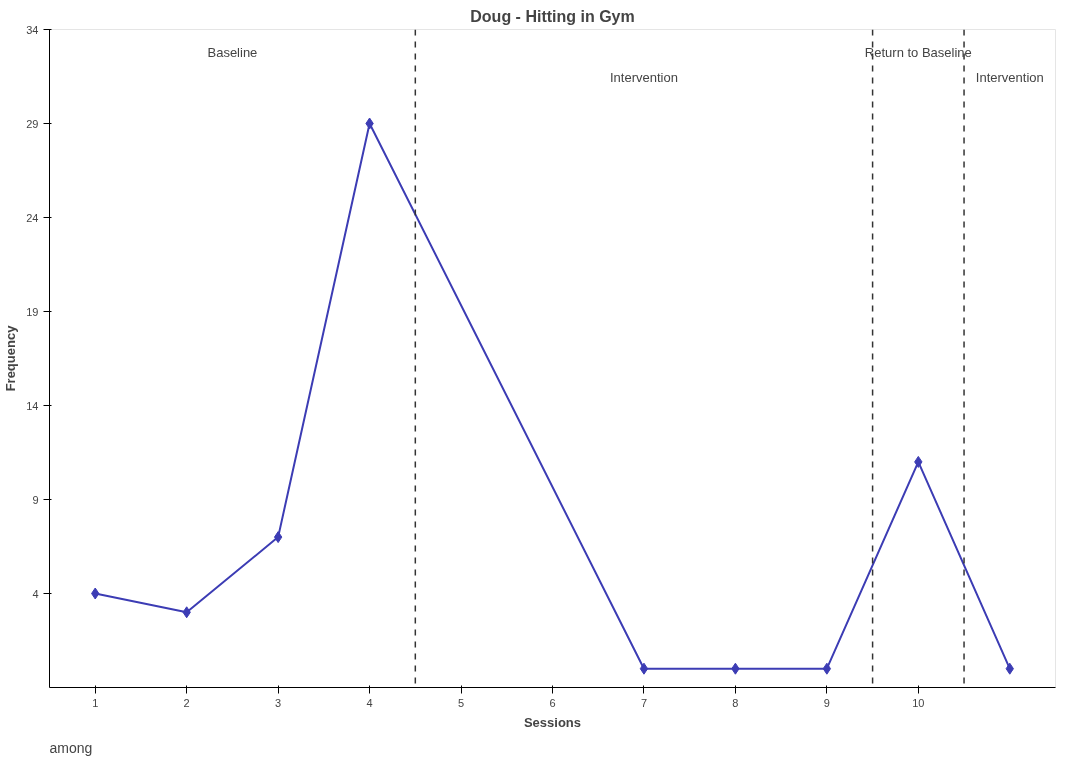 This screenshot has height=781, width=1081. I want to click on x-axis-title: Sessions, so click(552, 722).